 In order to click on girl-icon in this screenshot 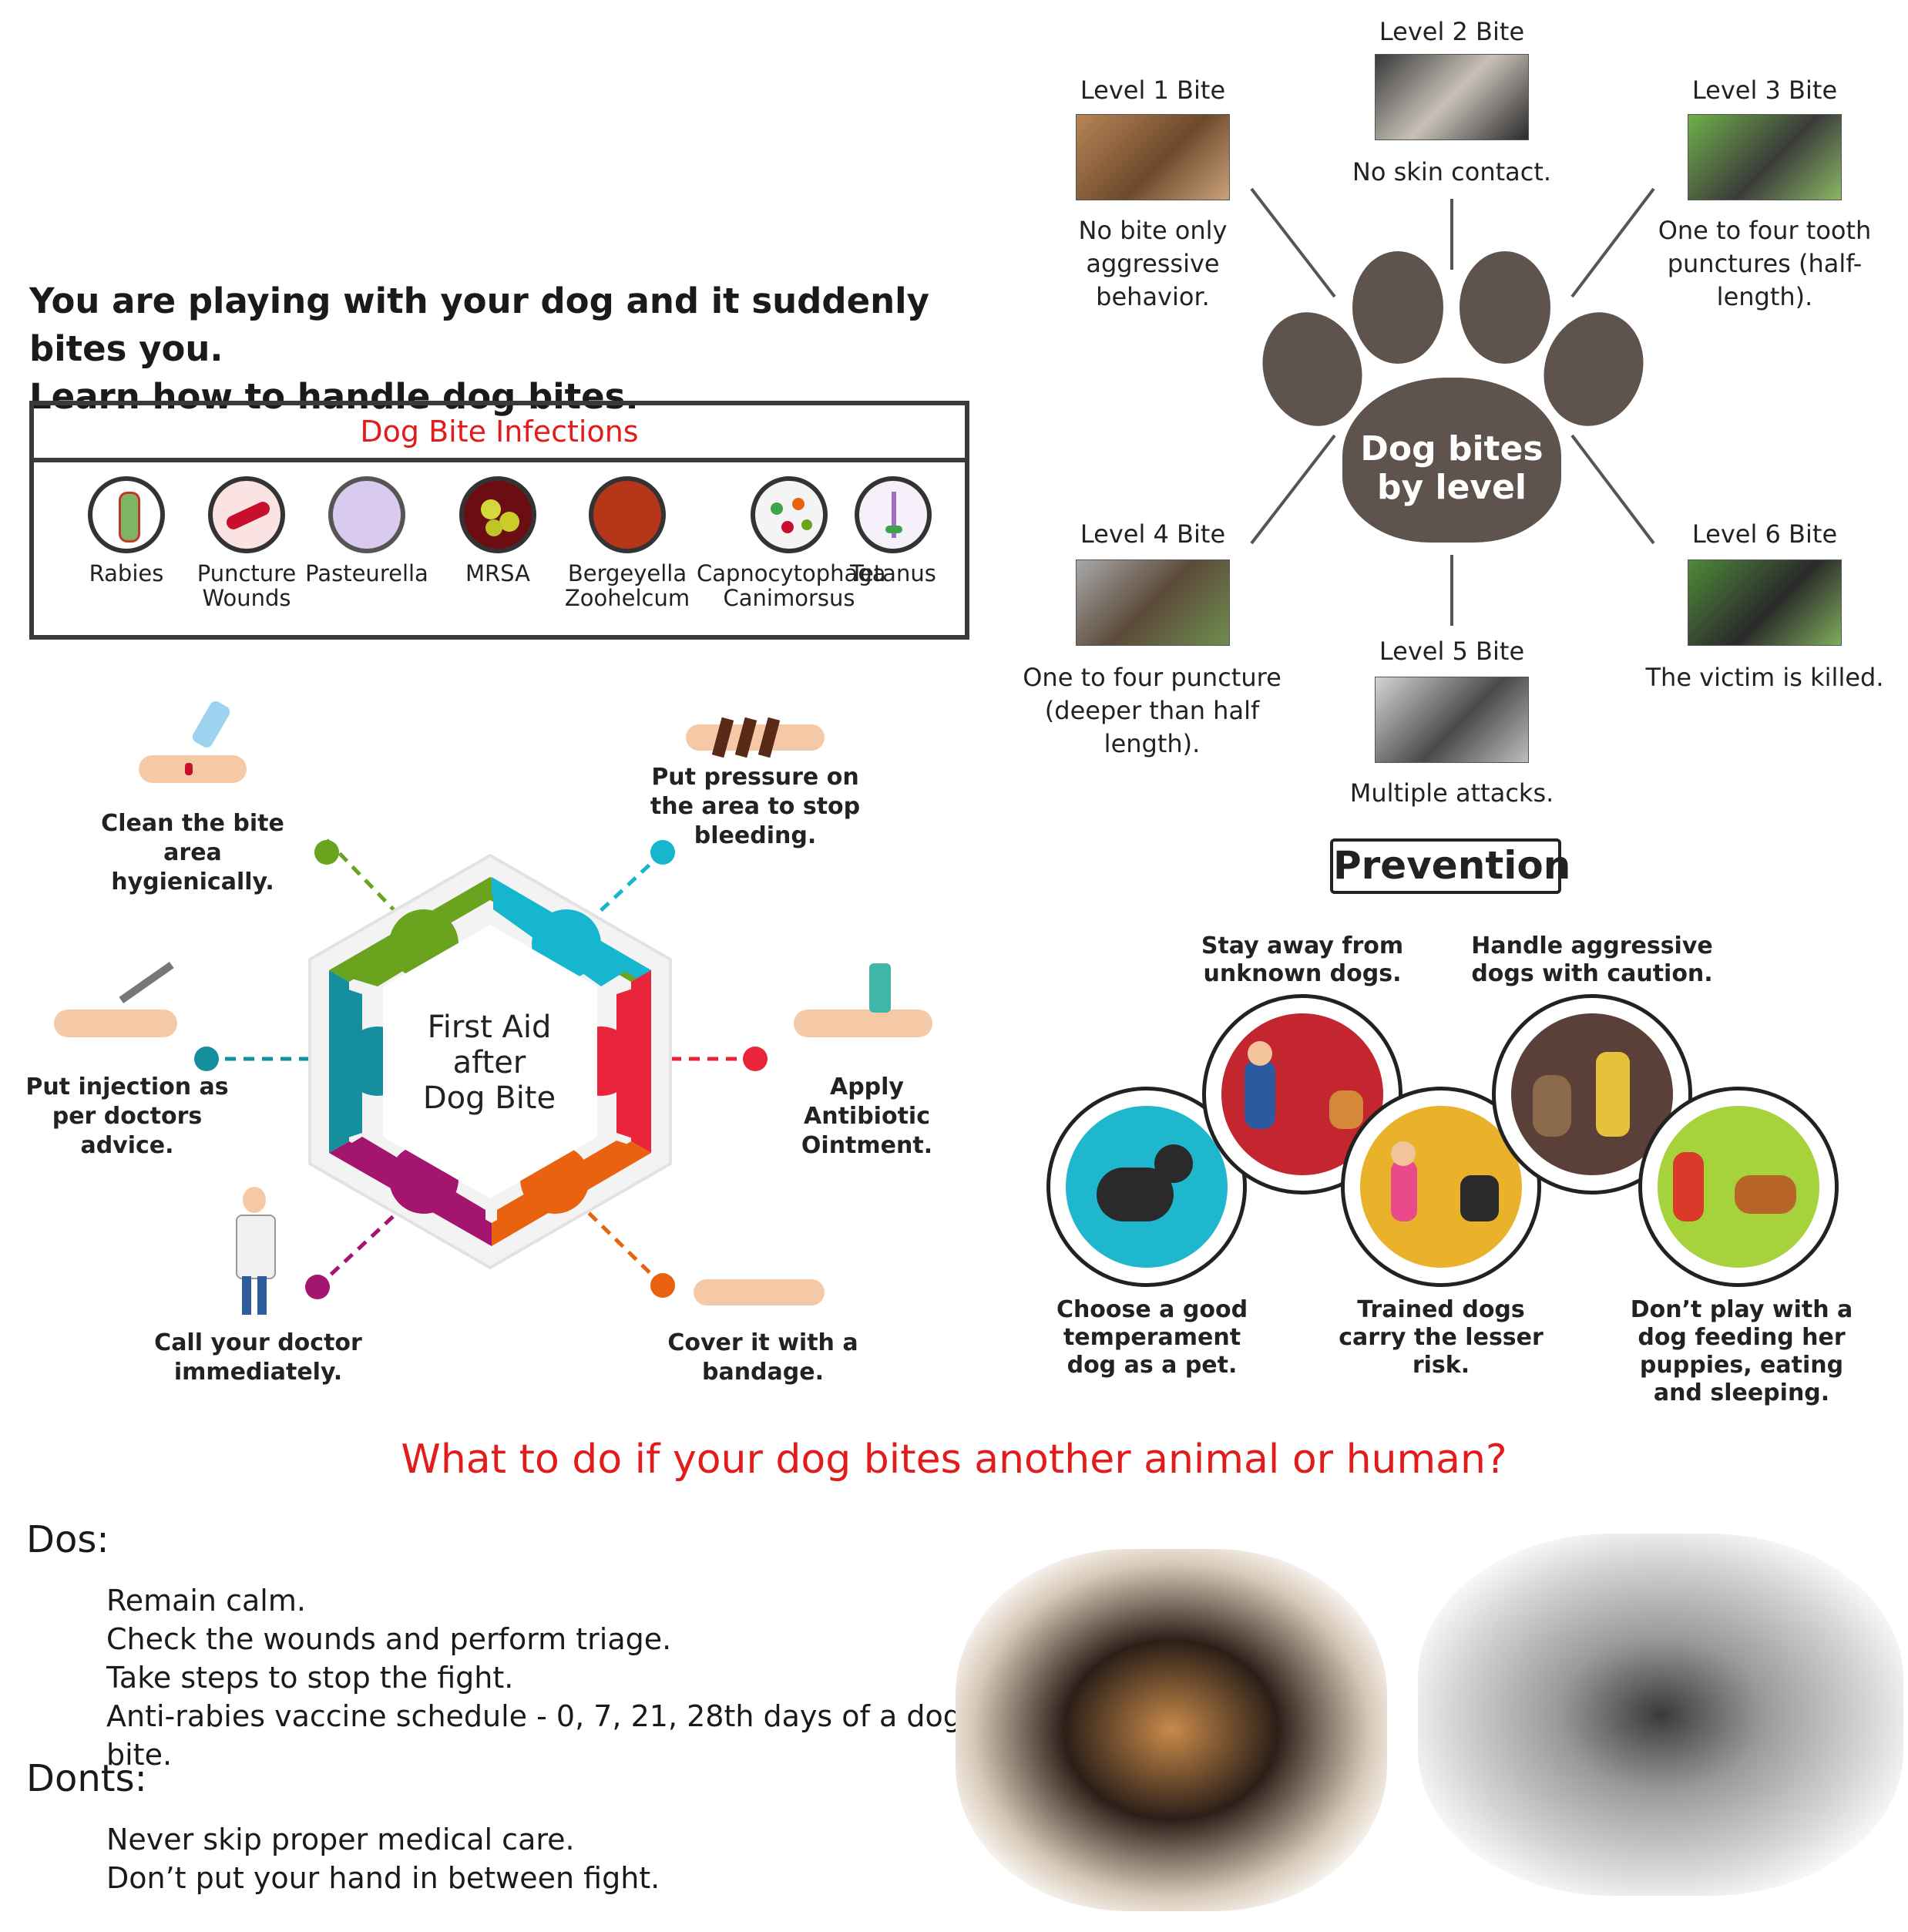, I will do `click(1404, 1190)`.